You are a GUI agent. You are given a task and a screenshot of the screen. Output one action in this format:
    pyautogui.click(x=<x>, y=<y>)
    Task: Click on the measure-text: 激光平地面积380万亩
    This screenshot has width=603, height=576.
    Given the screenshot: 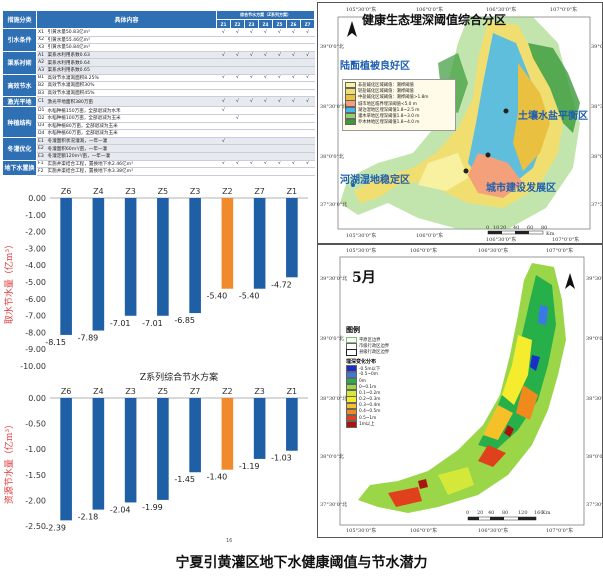 What is the action you would take?
    pyautogui.click(x=131, y=102)
    